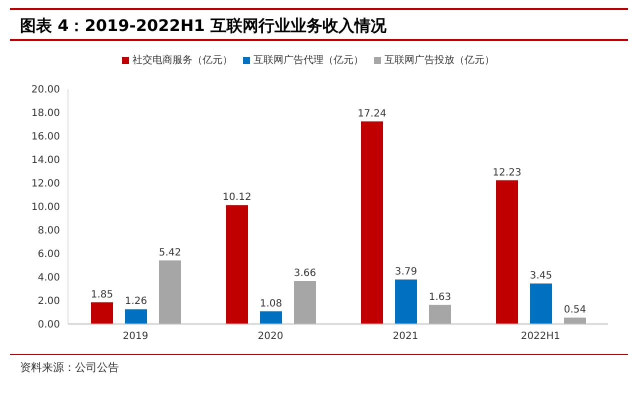  Describe the element at coordinates (49, 254) in the screenshot. I see `y-tick-label: 6.00` at that location.